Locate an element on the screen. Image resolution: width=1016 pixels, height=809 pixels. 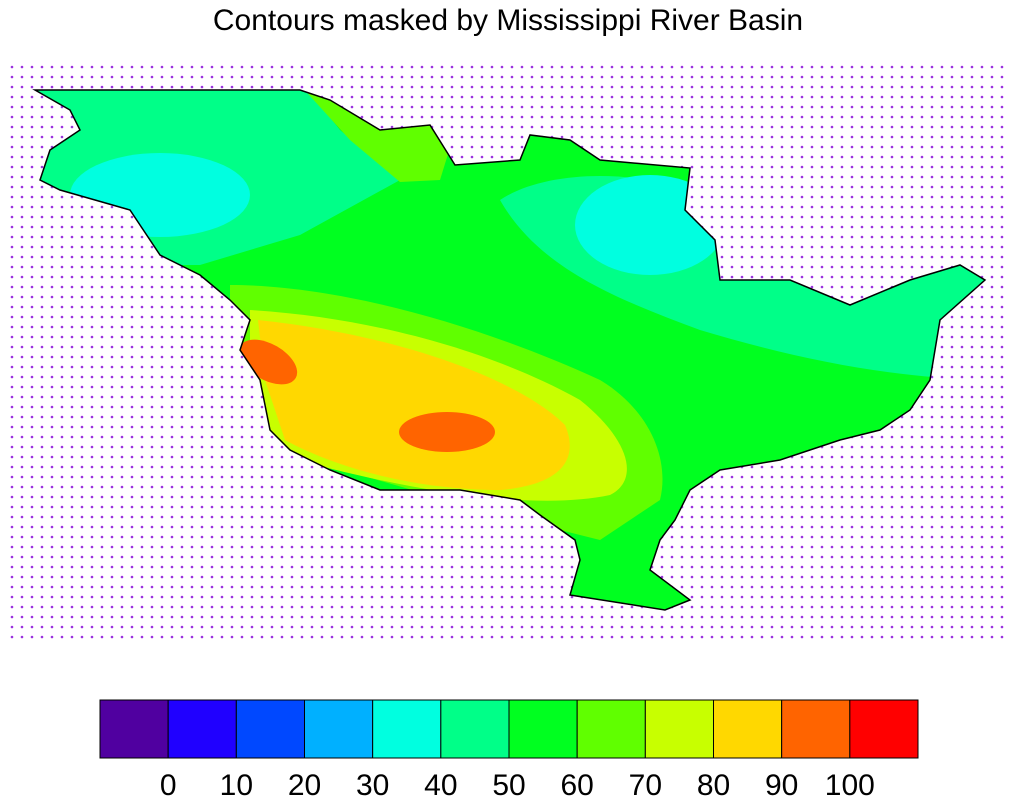
colorbar-label: 20 is located at coordinates (304, 785).